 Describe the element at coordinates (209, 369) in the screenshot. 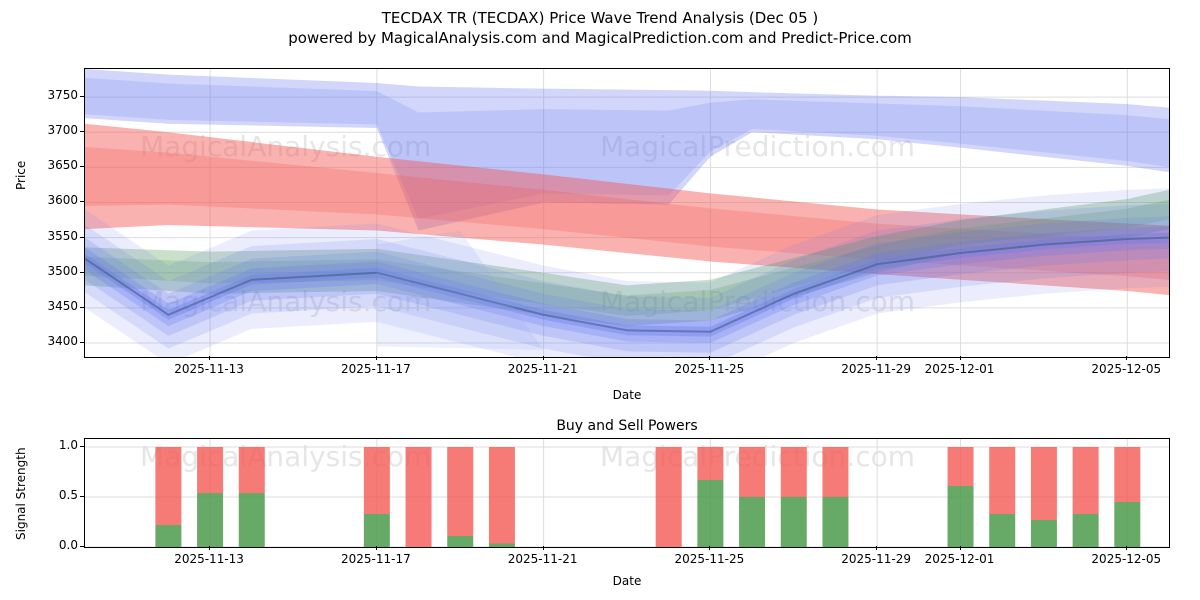

I see `price-xtick-label: 2025-11-13` at that location.